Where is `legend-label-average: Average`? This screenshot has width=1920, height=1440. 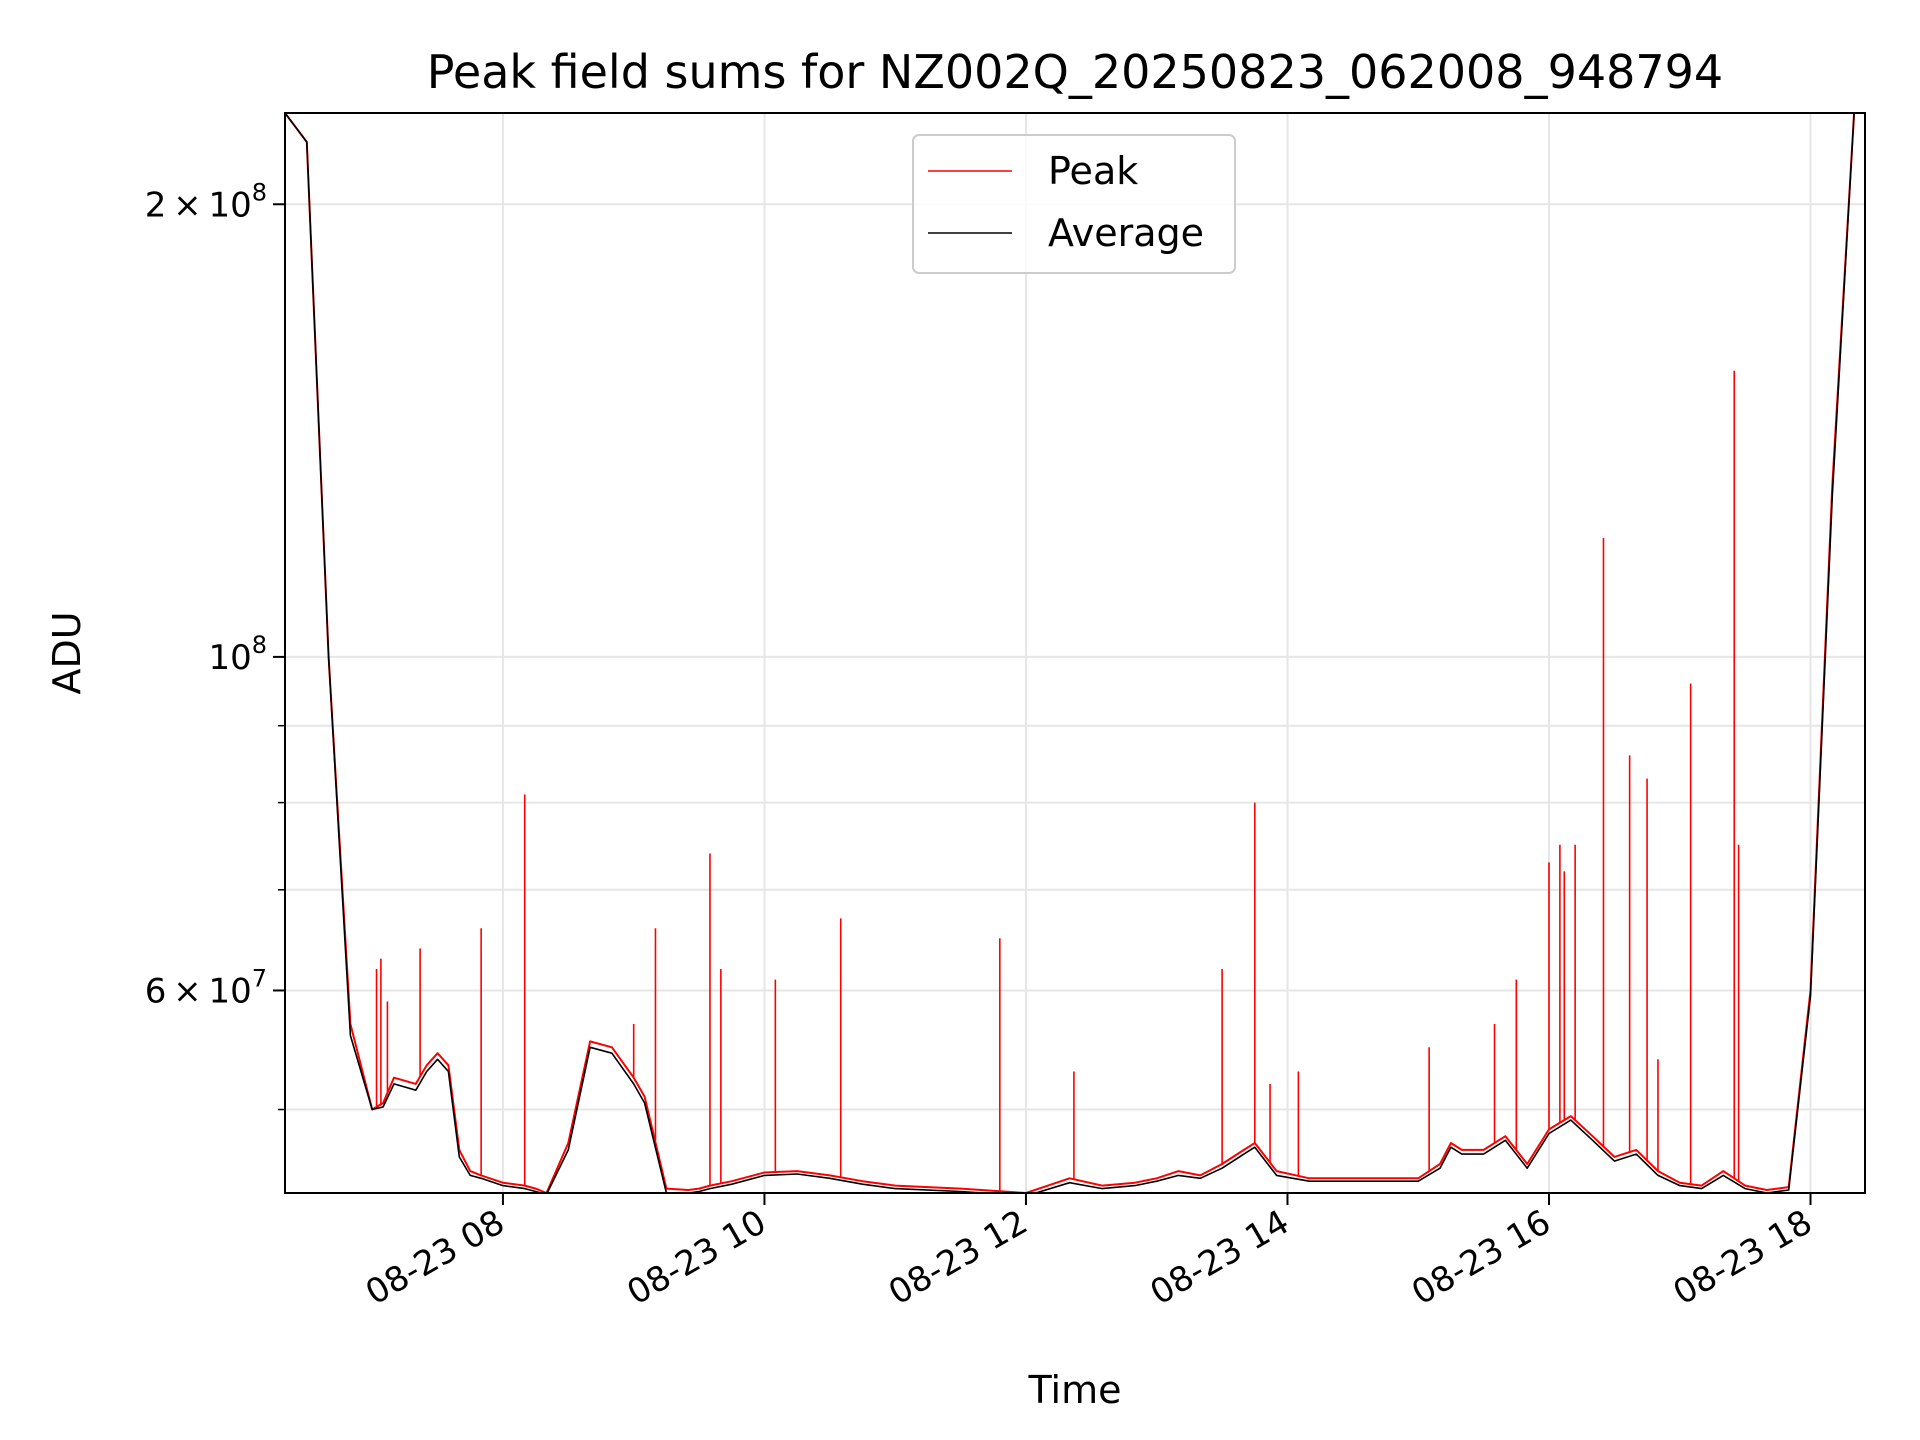
legend-label-average: Average is located at coordinates (1126, 233).